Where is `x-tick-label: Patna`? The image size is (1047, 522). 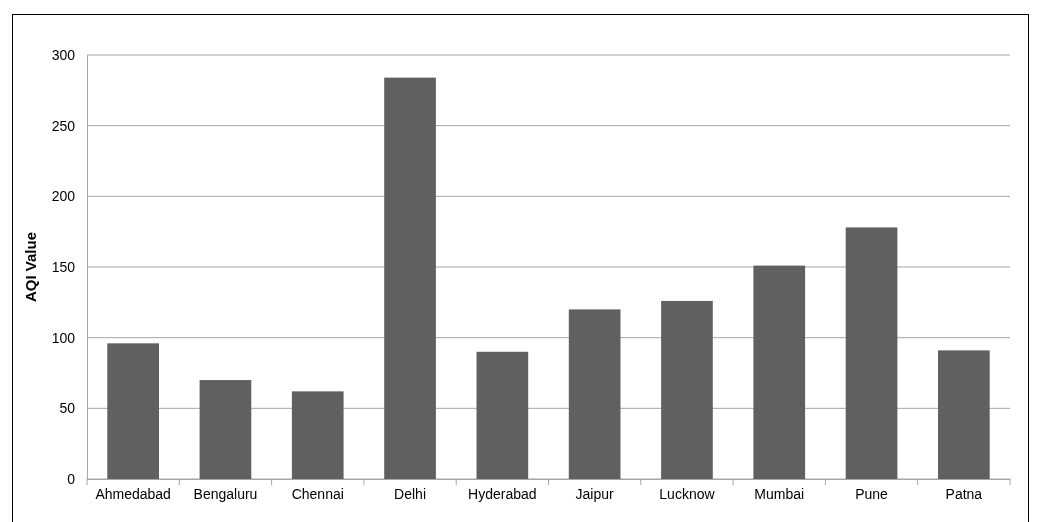
x-tick-label: Patna is located at coordinates (964, 493).